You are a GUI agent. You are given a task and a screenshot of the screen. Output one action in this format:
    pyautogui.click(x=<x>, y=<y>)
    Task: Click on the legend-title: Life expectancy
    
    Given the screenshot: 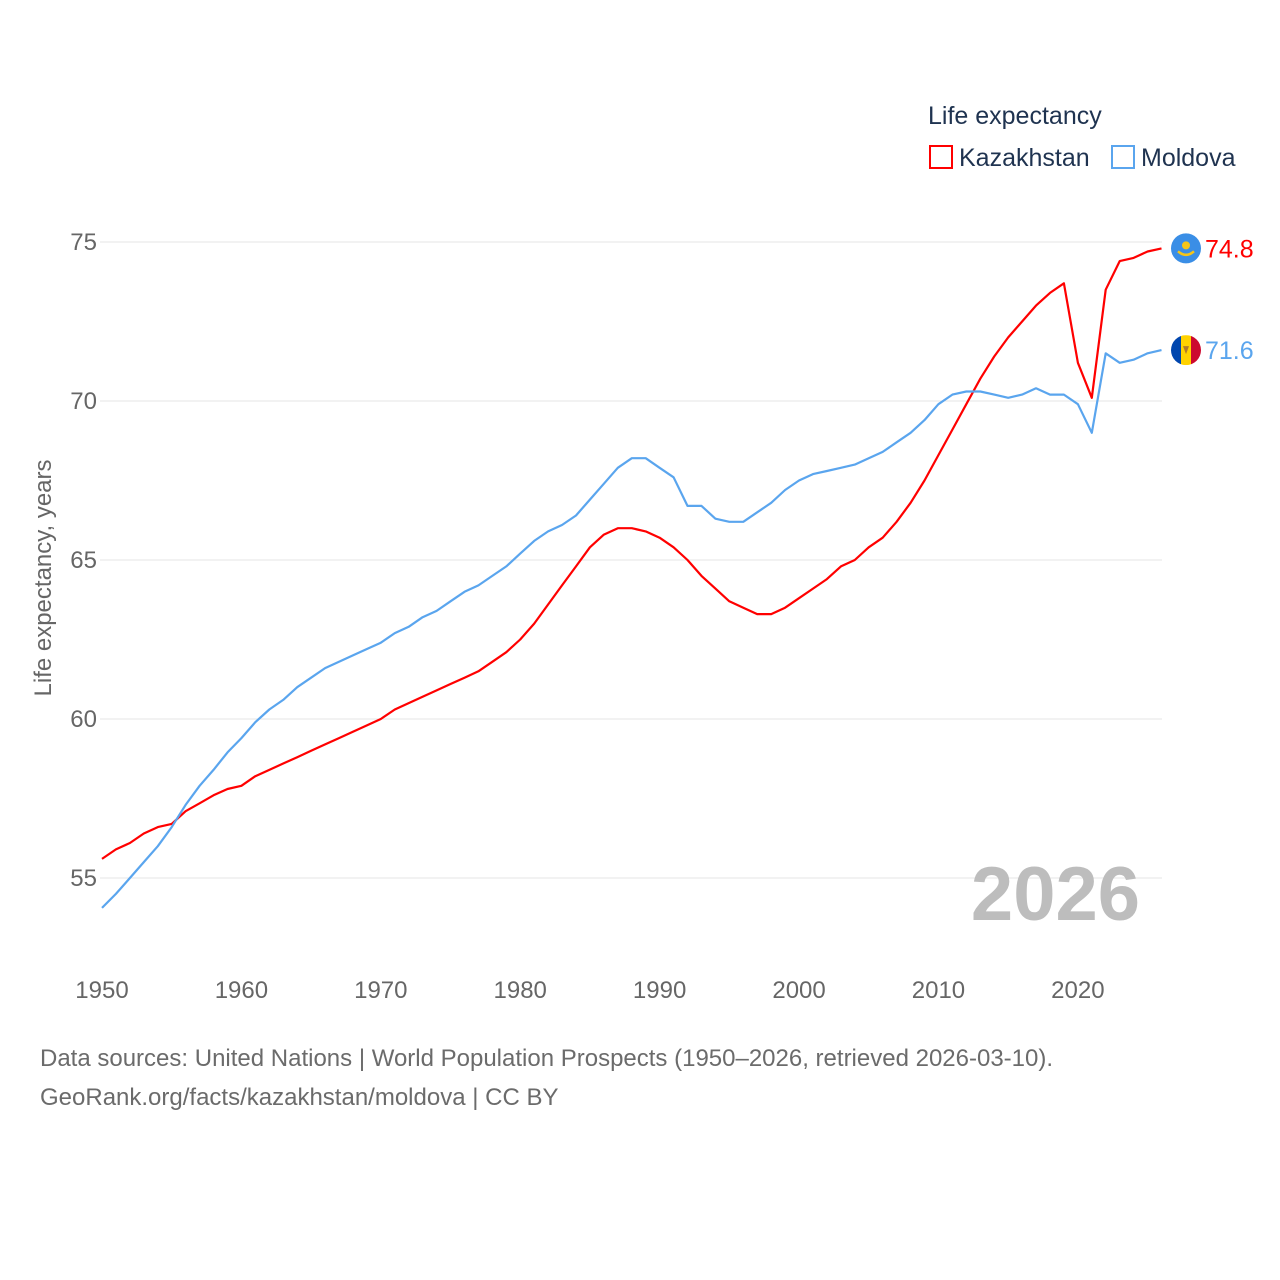 What is the action you would take?
    pyautogui.click(x=1015, y=116)
    